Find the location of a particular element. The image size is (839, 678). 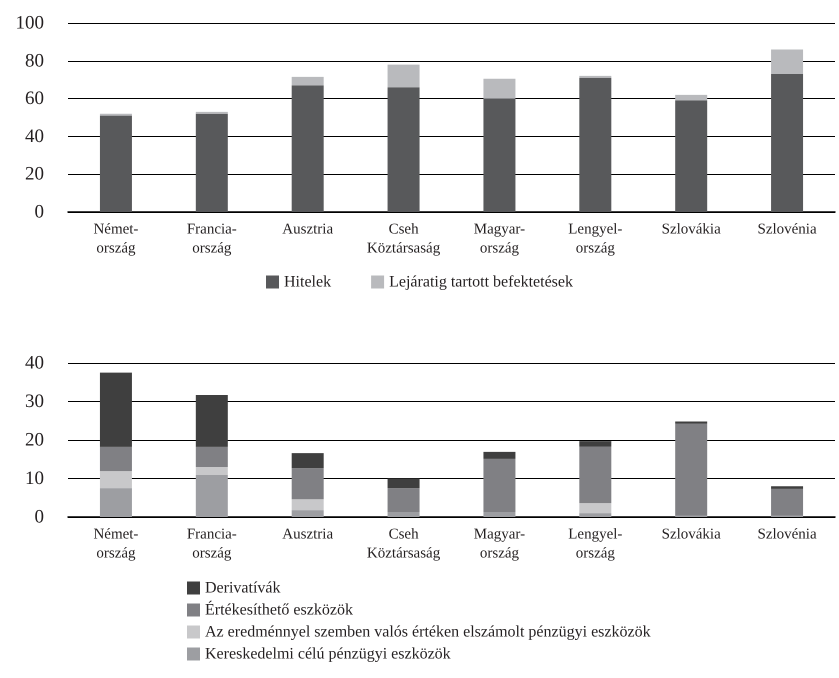

legend-label: Az eredménnyel szemben valós értéken elszámolt pénzügyi eszközök is located at coordinates (428, 632).